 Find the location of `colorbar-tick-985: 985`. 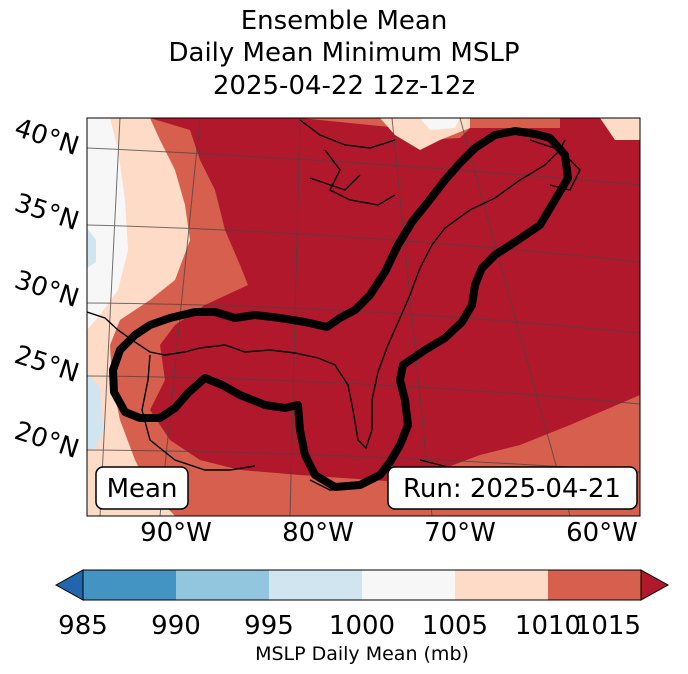

colorbar-tick-985: 985 is located at coordinates (83, 626).